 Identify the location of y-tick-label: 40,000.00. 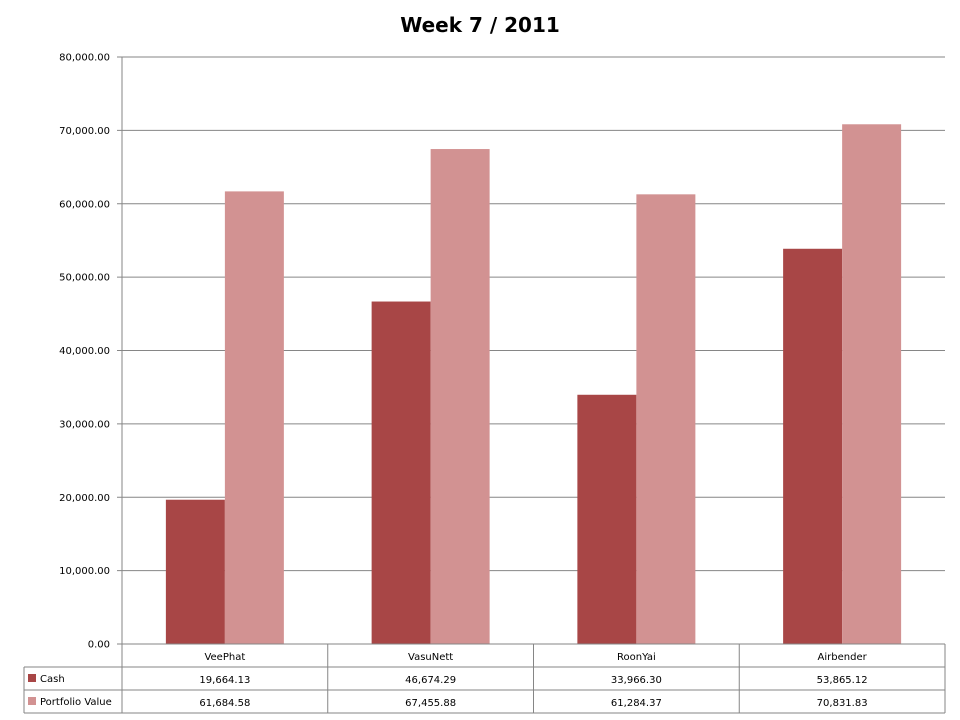
(84, 351).